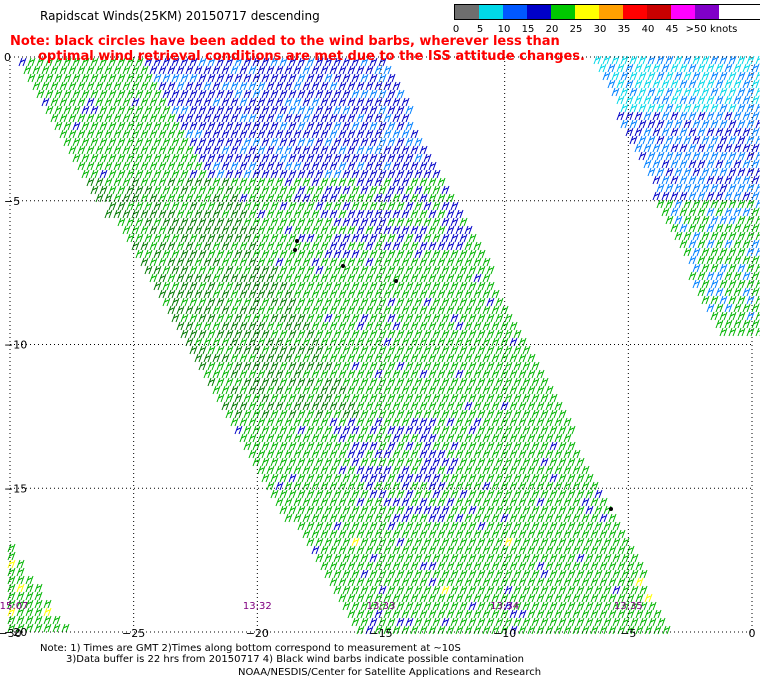  What do you see at coordinates (711, 29) in the screenshot?
I see `legend-label: >50 knots` at bounding box center [711, 29].